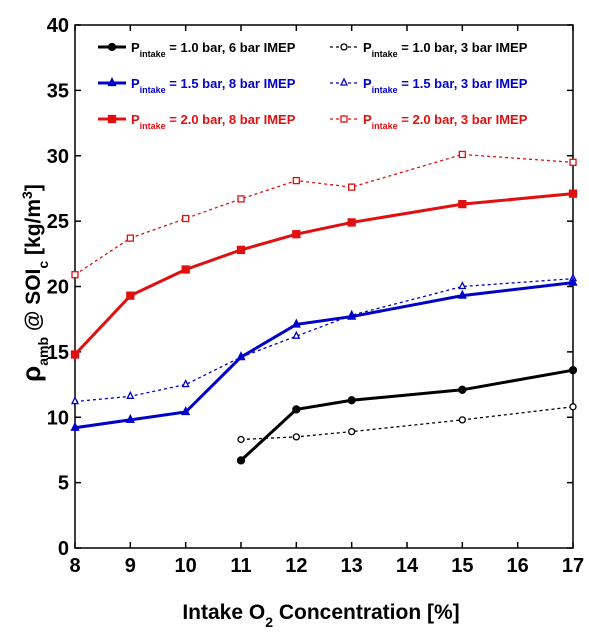 The image size is (589, 637). I want to click on legend-label: Pintake = 2.0 bar, 3 bar IMEP, so click(445, 121).